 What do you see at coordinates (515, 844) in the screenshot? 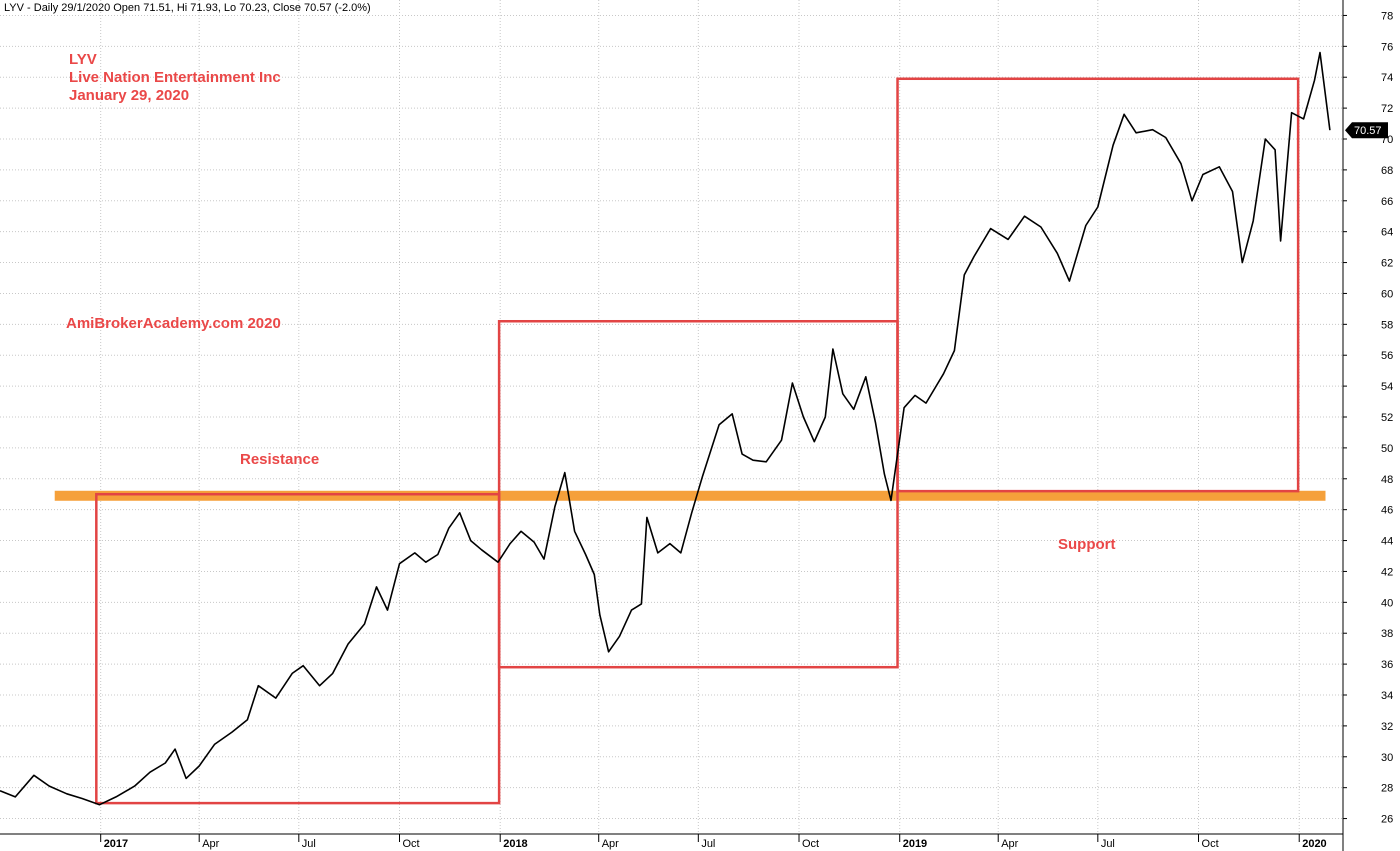
I see `x-tick-label: 2018` at bounding box center [515, 844].